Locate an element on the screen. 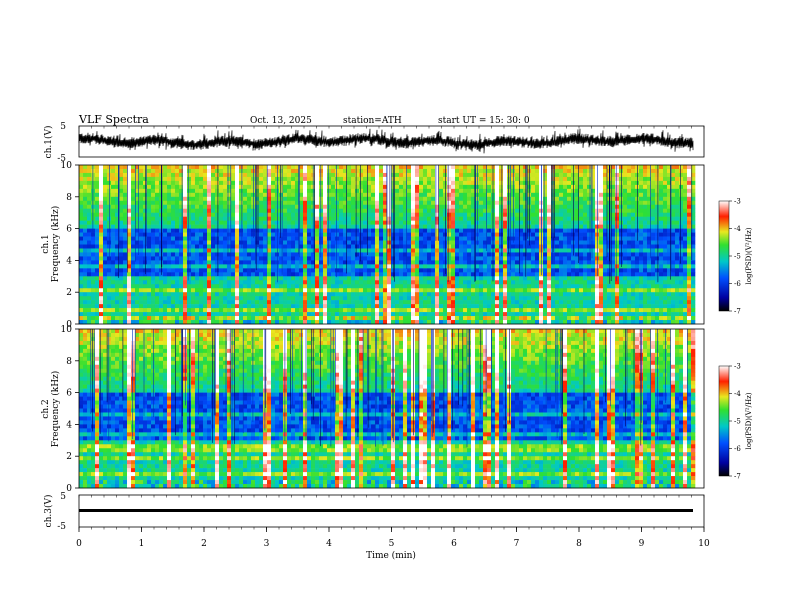 Image resolution: width=792 pixels, height=612 pixels. time-tick-label: 3 is located at coordinates (267, 544).